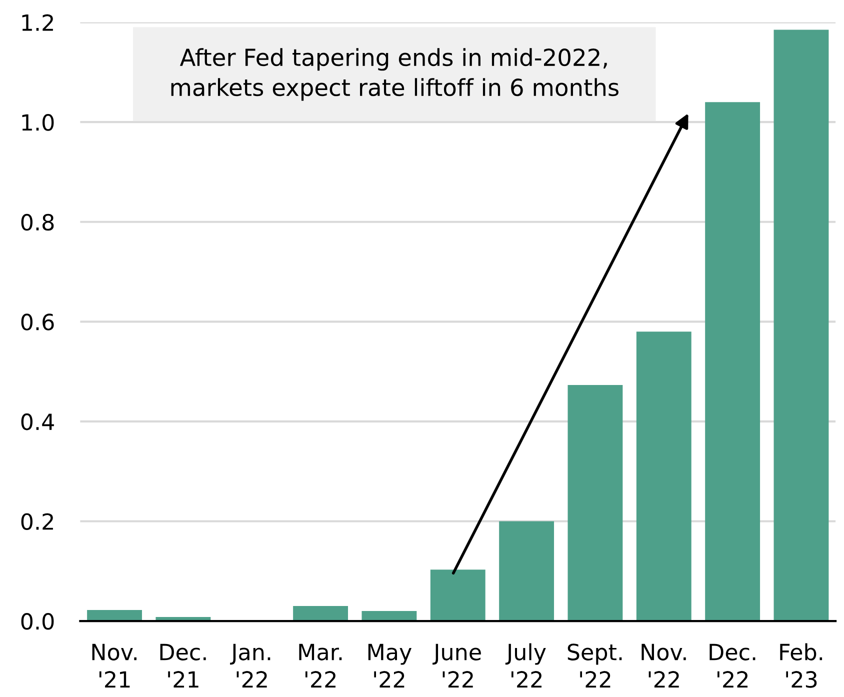  Describe the element at coordinates (37, 521) in the screenshot. I see `y-tick-label: 0.2` at that location.